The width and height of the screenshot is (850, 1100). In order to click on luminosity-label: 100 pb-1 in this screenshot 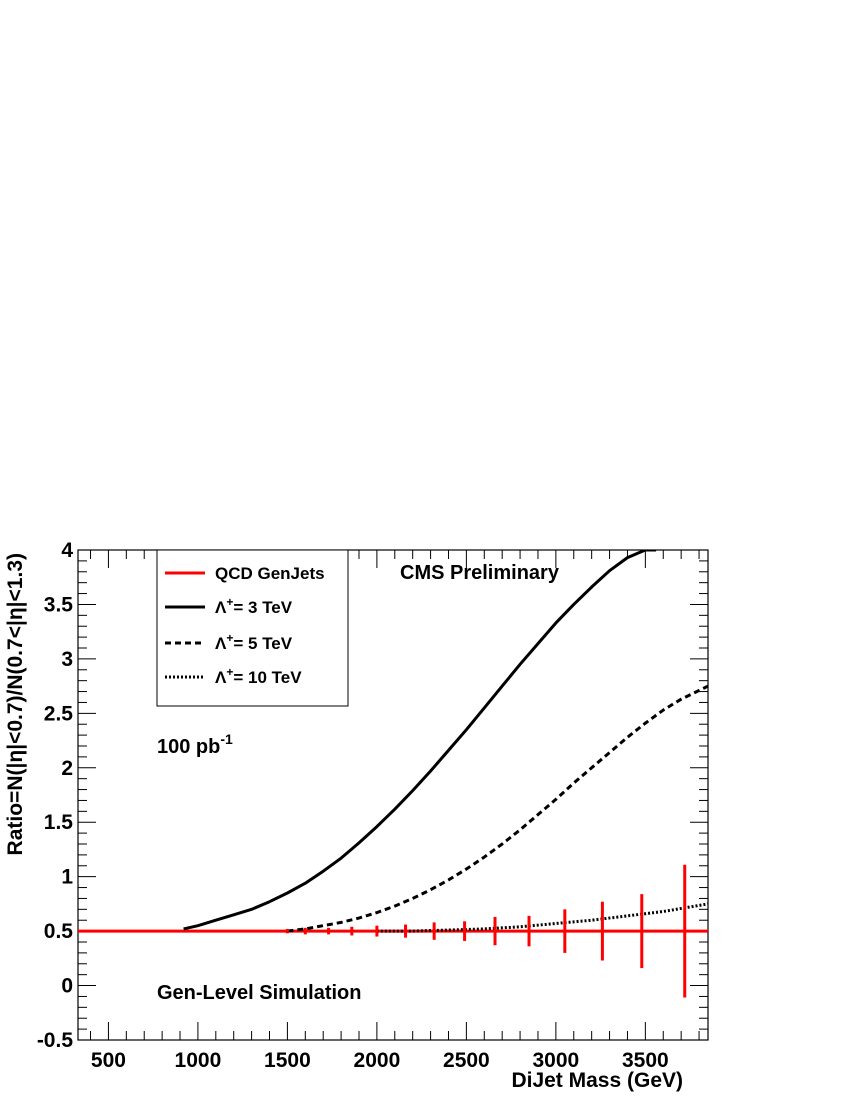, I will do `click(195, 744)`.